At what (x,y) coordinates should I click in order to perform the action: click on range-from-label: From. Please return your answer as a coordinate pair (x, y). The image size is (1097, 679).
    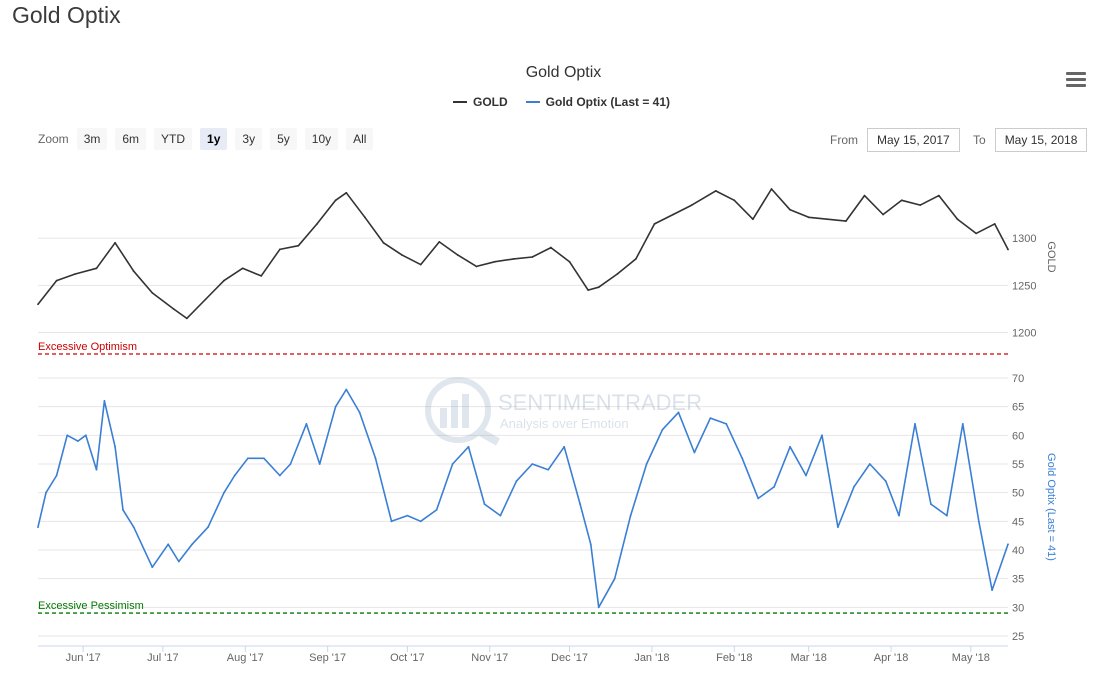
    Looking at the image, I should click on (844, 140).